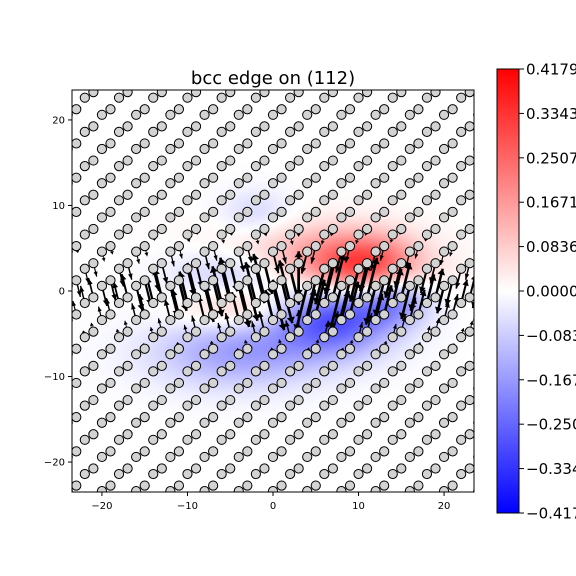 This screenshot has width=576, height=576. What do you see at coordinates (551, 292) in the screenshot?
I see `colorbar-tick-label: 0.0000` at bounding box center [551, 292].